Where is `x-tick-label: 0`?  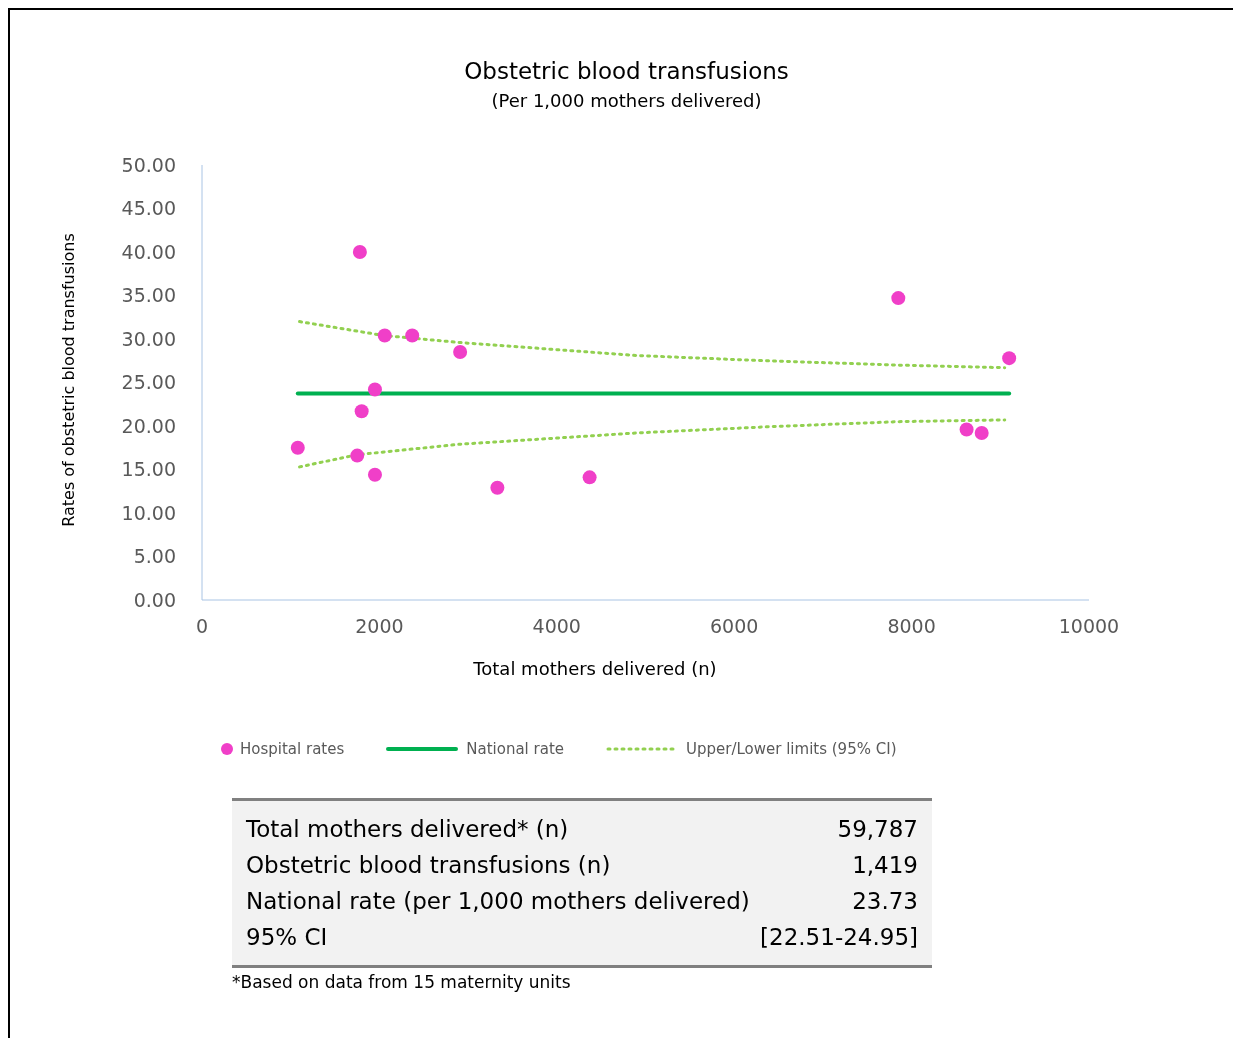
x-tick-label: 0 is located at coordinates (202, 626).